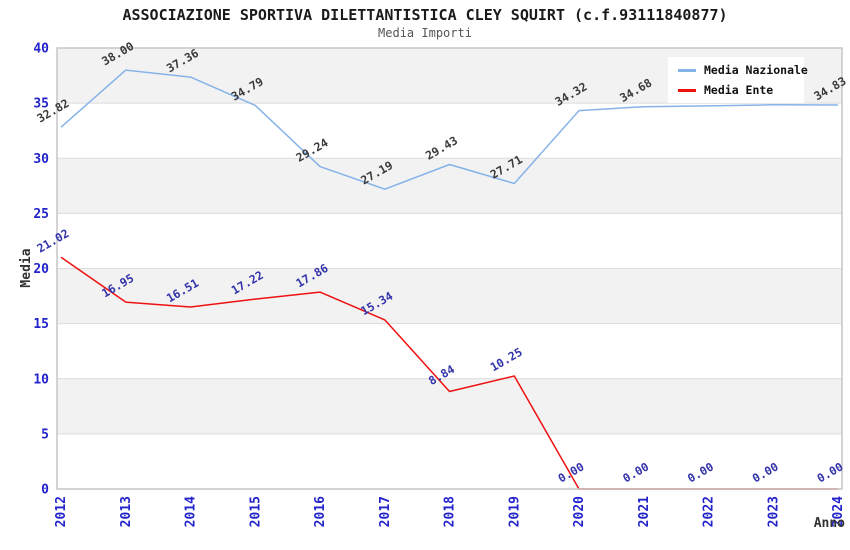  I want to click on x-tick-label: 2021, so click(644, 511).